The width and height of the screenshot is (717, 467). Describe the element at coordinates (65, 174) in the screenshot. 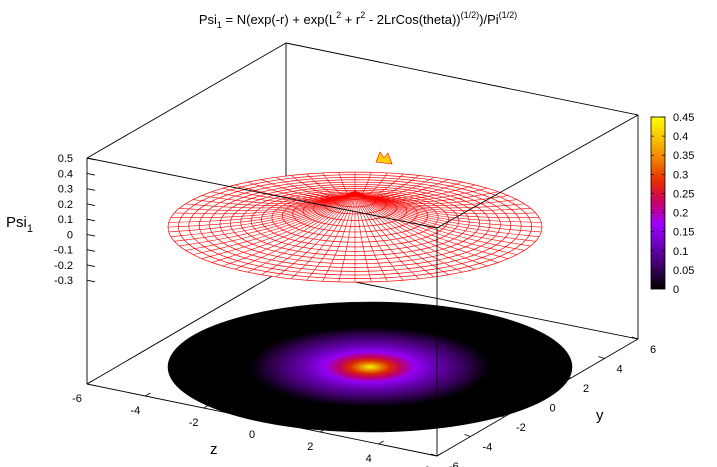

I see `z-tick-label: 0.4` at that location.